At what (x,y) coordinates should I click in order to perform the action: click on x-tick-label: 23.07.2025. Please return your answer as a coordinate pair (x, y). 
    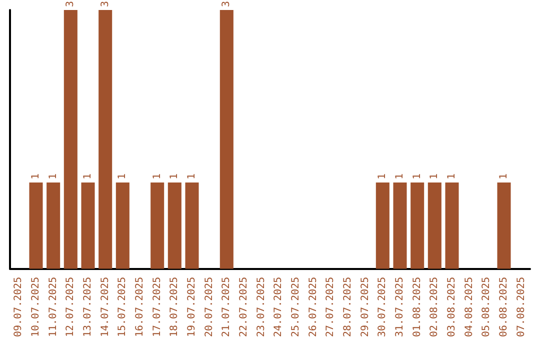
    Looking at the image, I should click on (261, 307).